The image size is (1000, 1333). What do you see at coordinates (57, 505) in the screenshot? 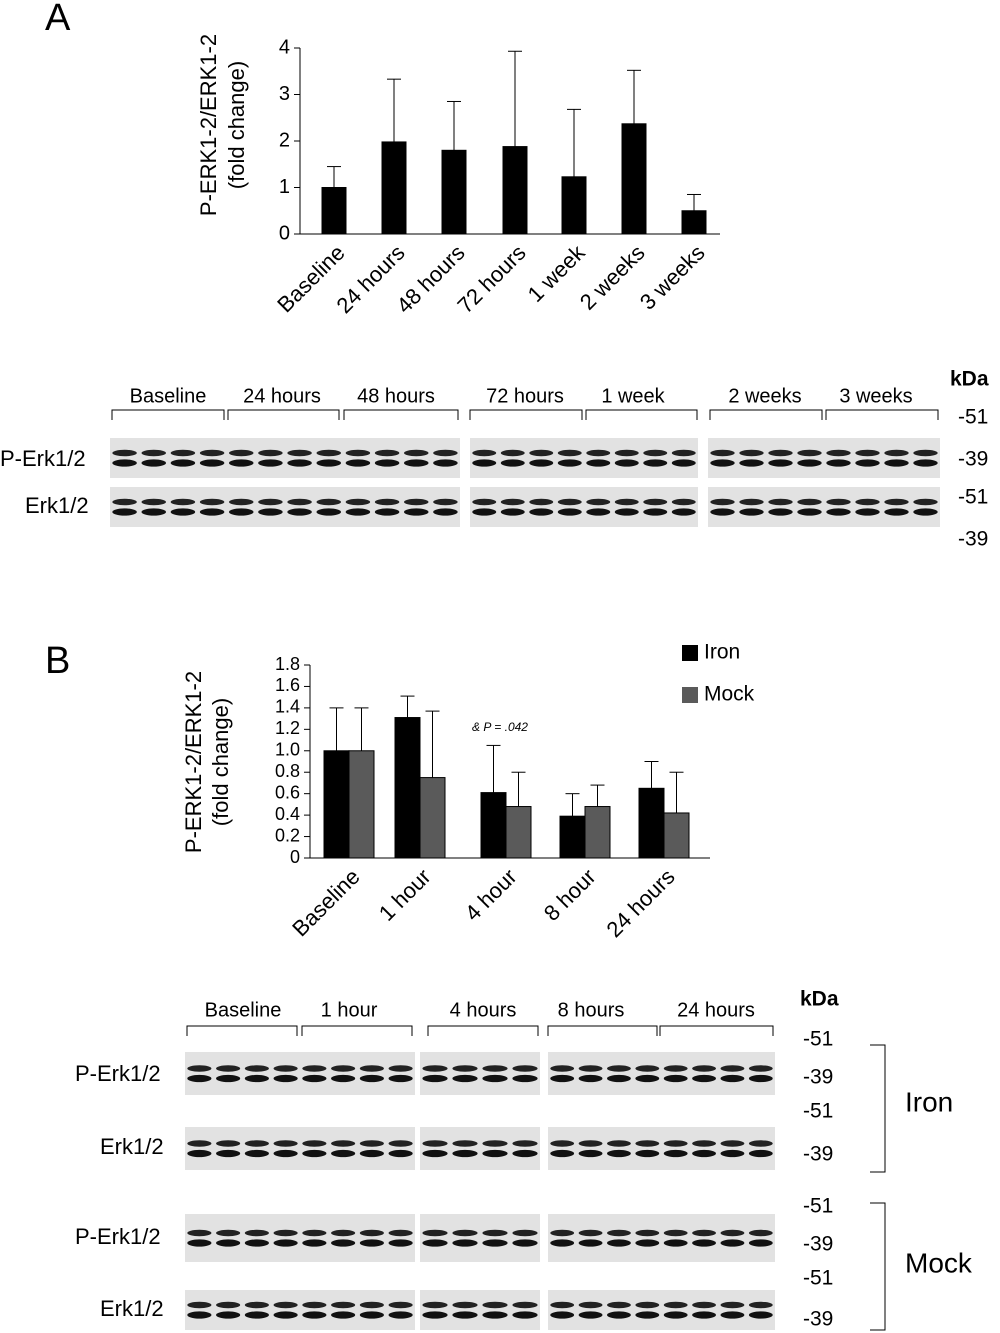
I see `blot-row-label: Erk1/2` at bounding box center [57, 505].